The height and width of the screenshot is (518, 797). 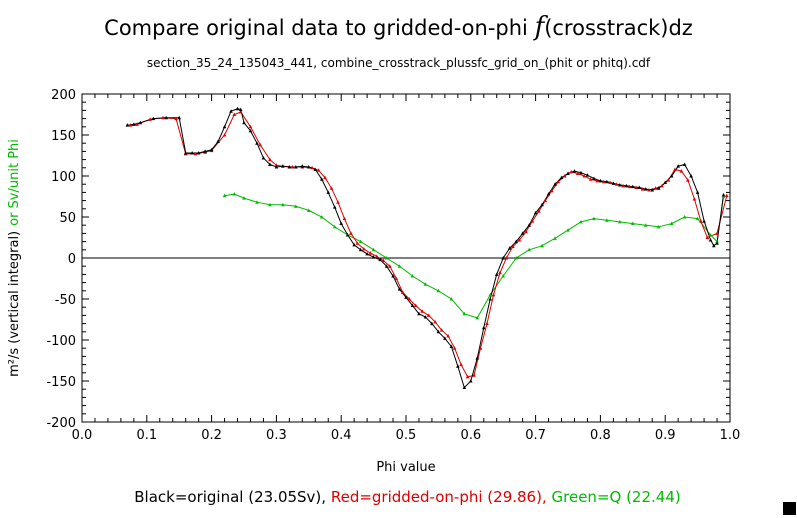 I want to click on y-tick-label: 50, so click(x=67, y=218).